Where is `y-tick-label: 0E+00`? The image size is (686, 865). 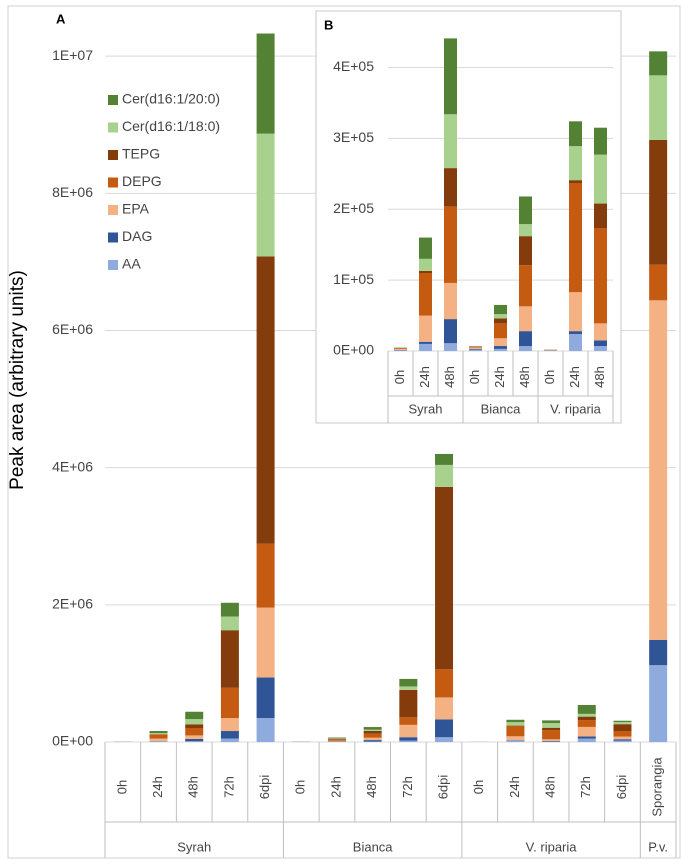 y-tick-label: 0E+00 is located at coordinates (72, 741).